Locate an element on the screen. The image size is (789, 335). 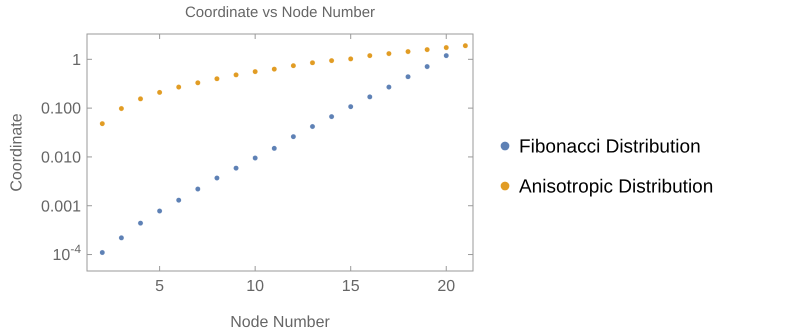
x-tick-label: 10 is located at coordinates (255, 286).